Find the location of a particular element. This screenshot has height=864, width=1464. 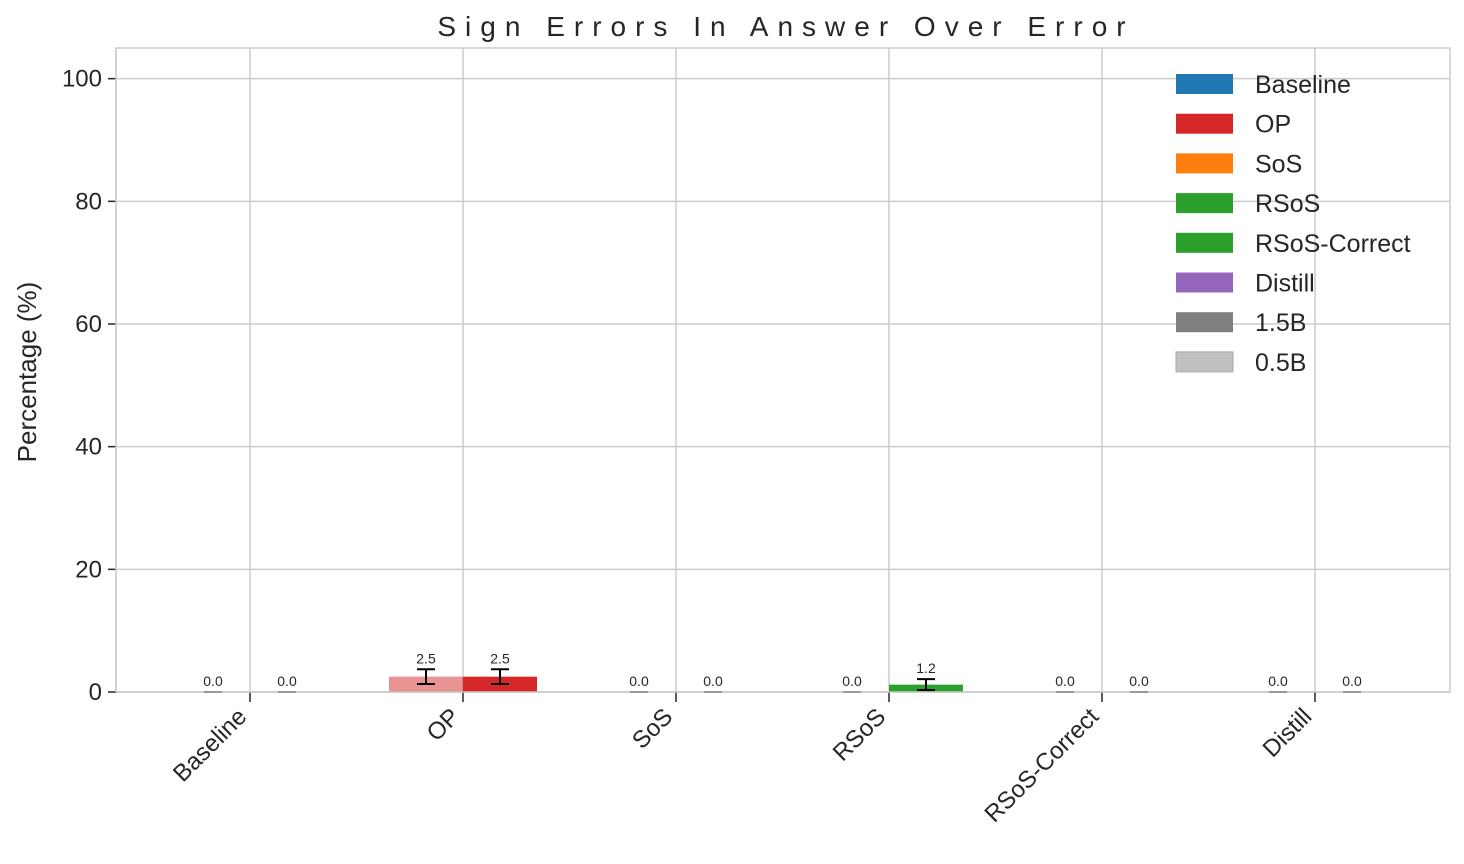

y-tick-label: 80 is located at coordinates (88, 201).